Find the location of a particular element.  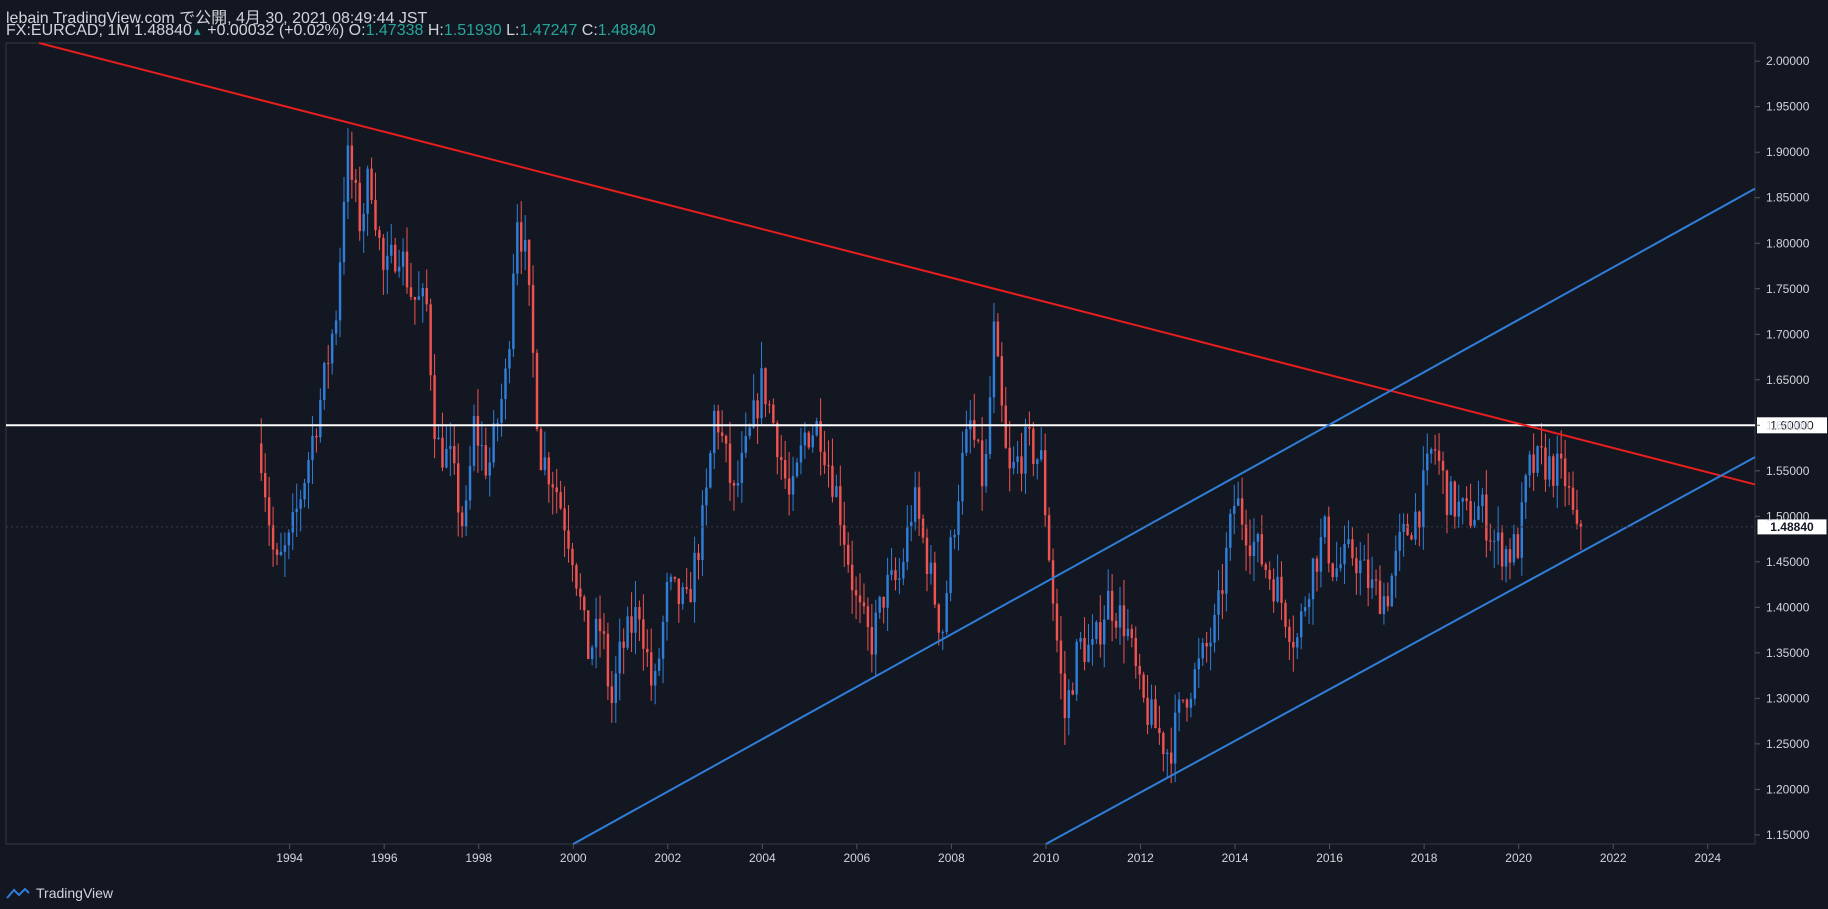

footer-brand: TradingView is located at coordinates (59, 893).